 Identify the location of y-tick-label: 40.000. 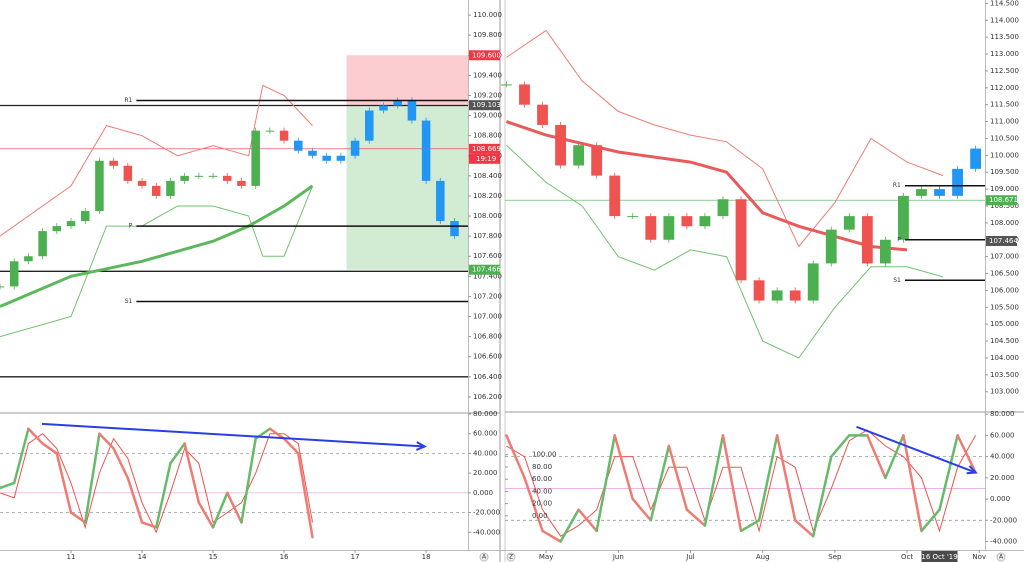
(485, 453).